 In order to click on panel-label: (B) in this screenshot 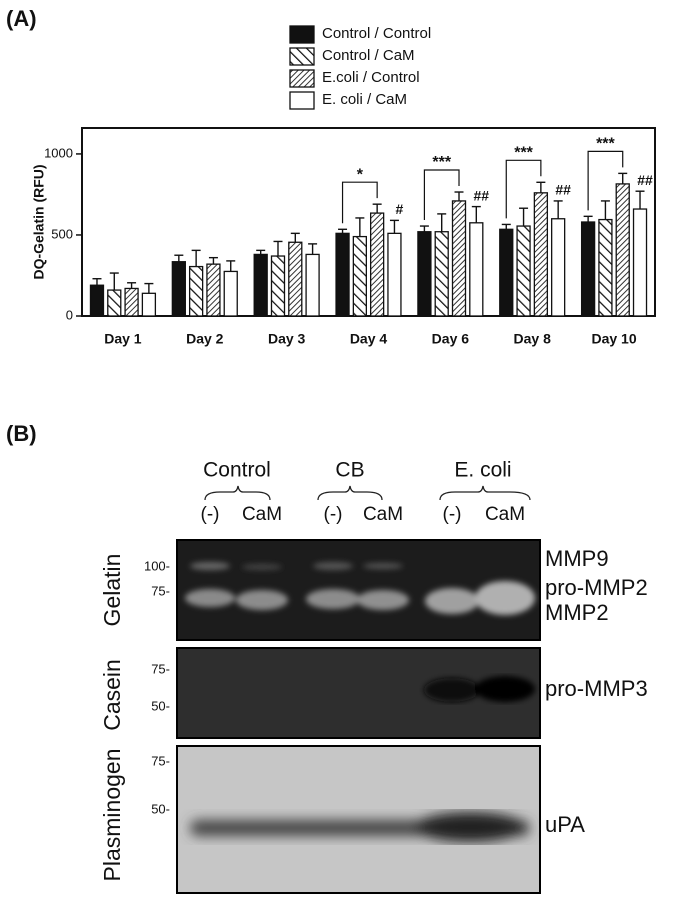, I will do `click(21, 433)`.